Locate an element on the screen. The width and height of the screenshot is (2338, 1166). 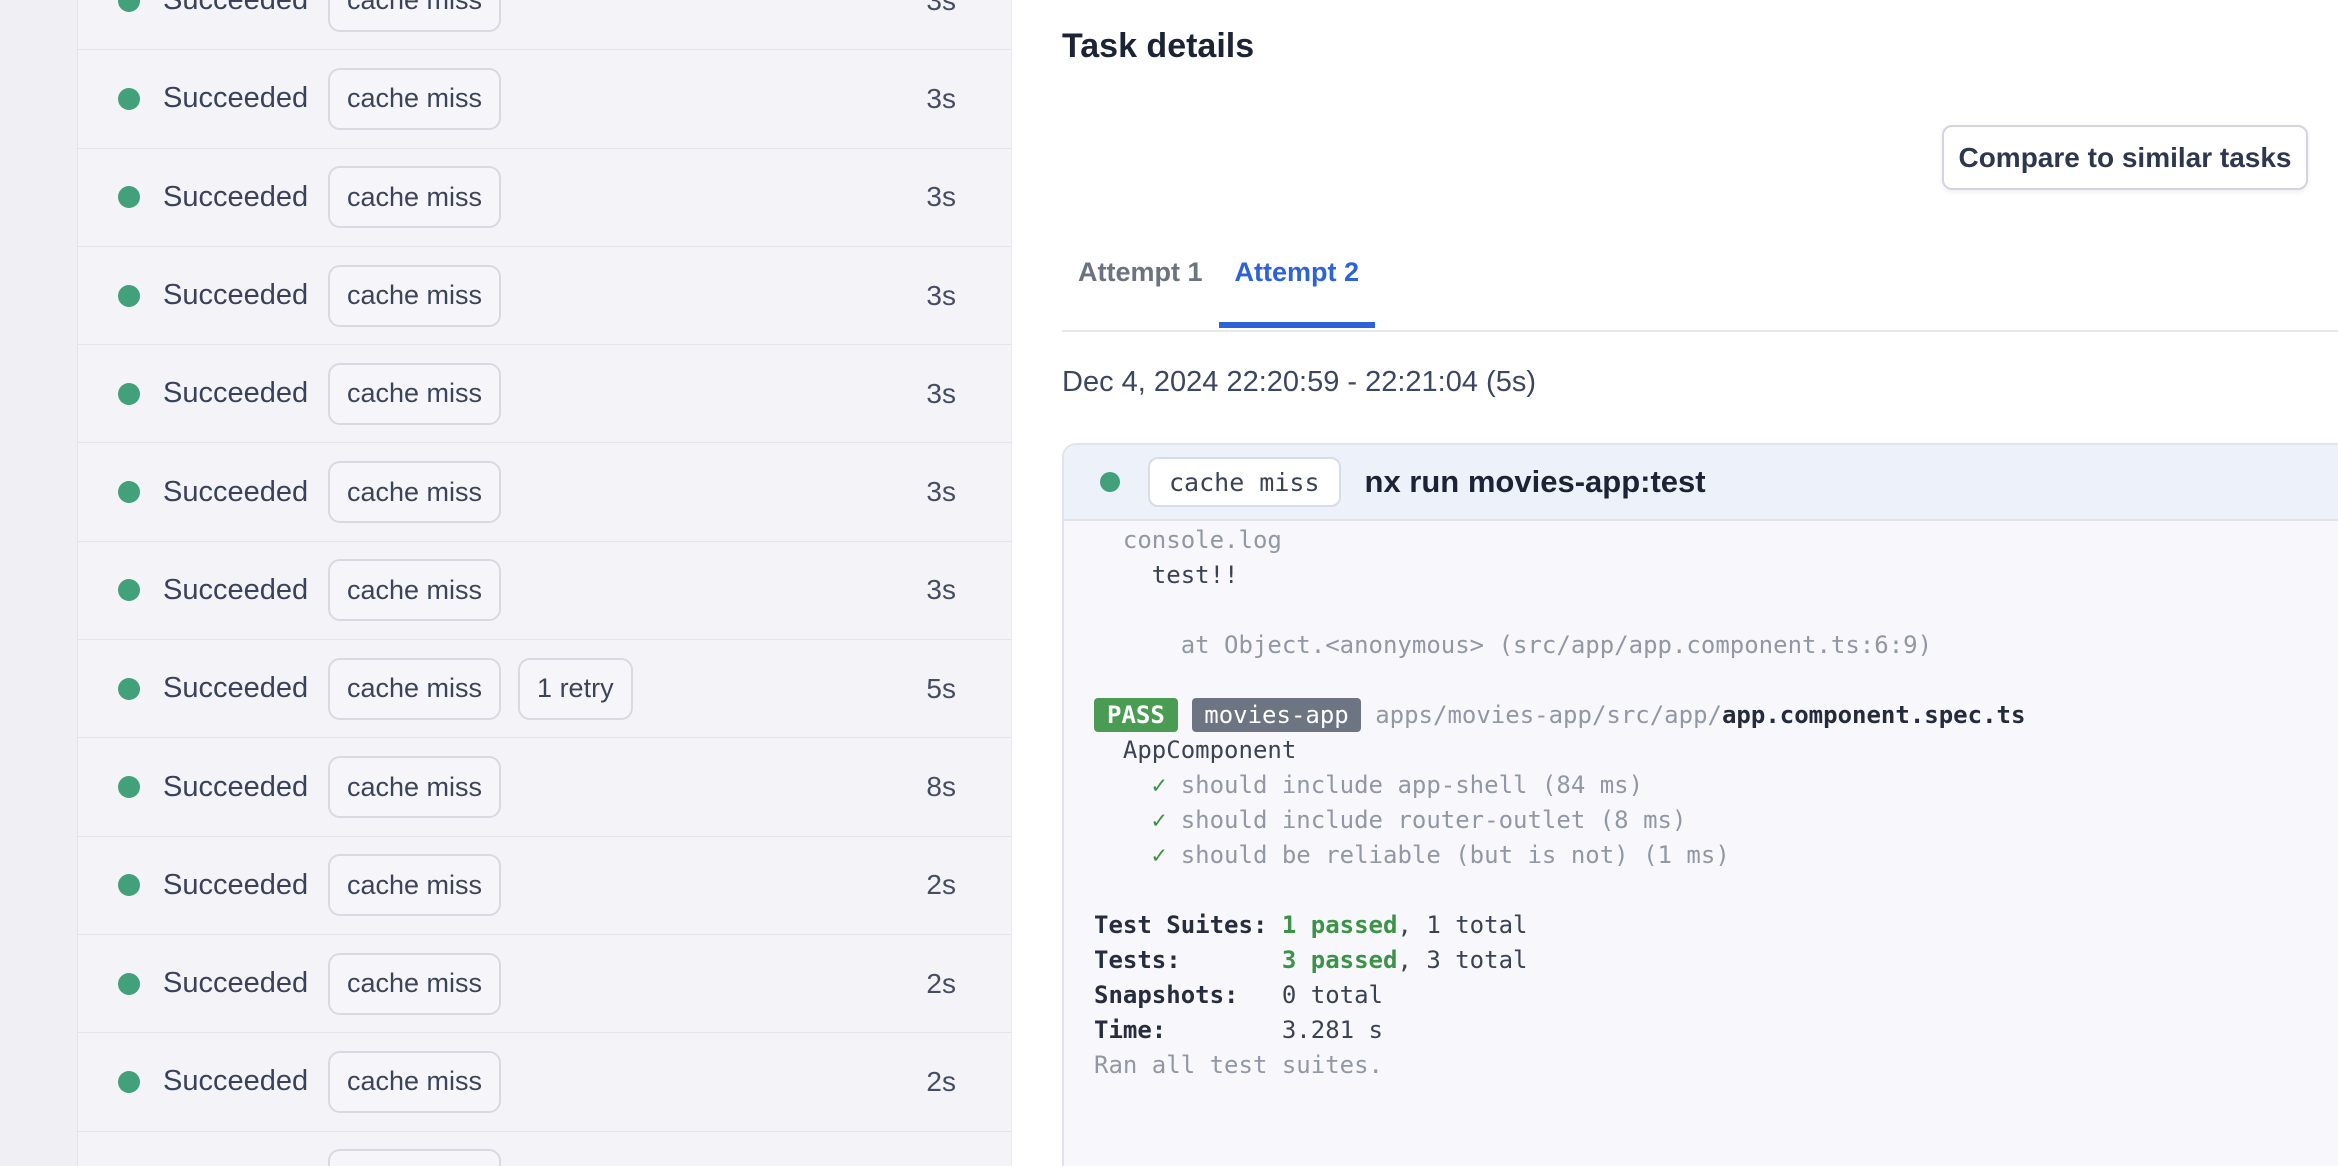
task-row: Succeeded cache miss 1 retry 5s is located at coordinates (544, 689).